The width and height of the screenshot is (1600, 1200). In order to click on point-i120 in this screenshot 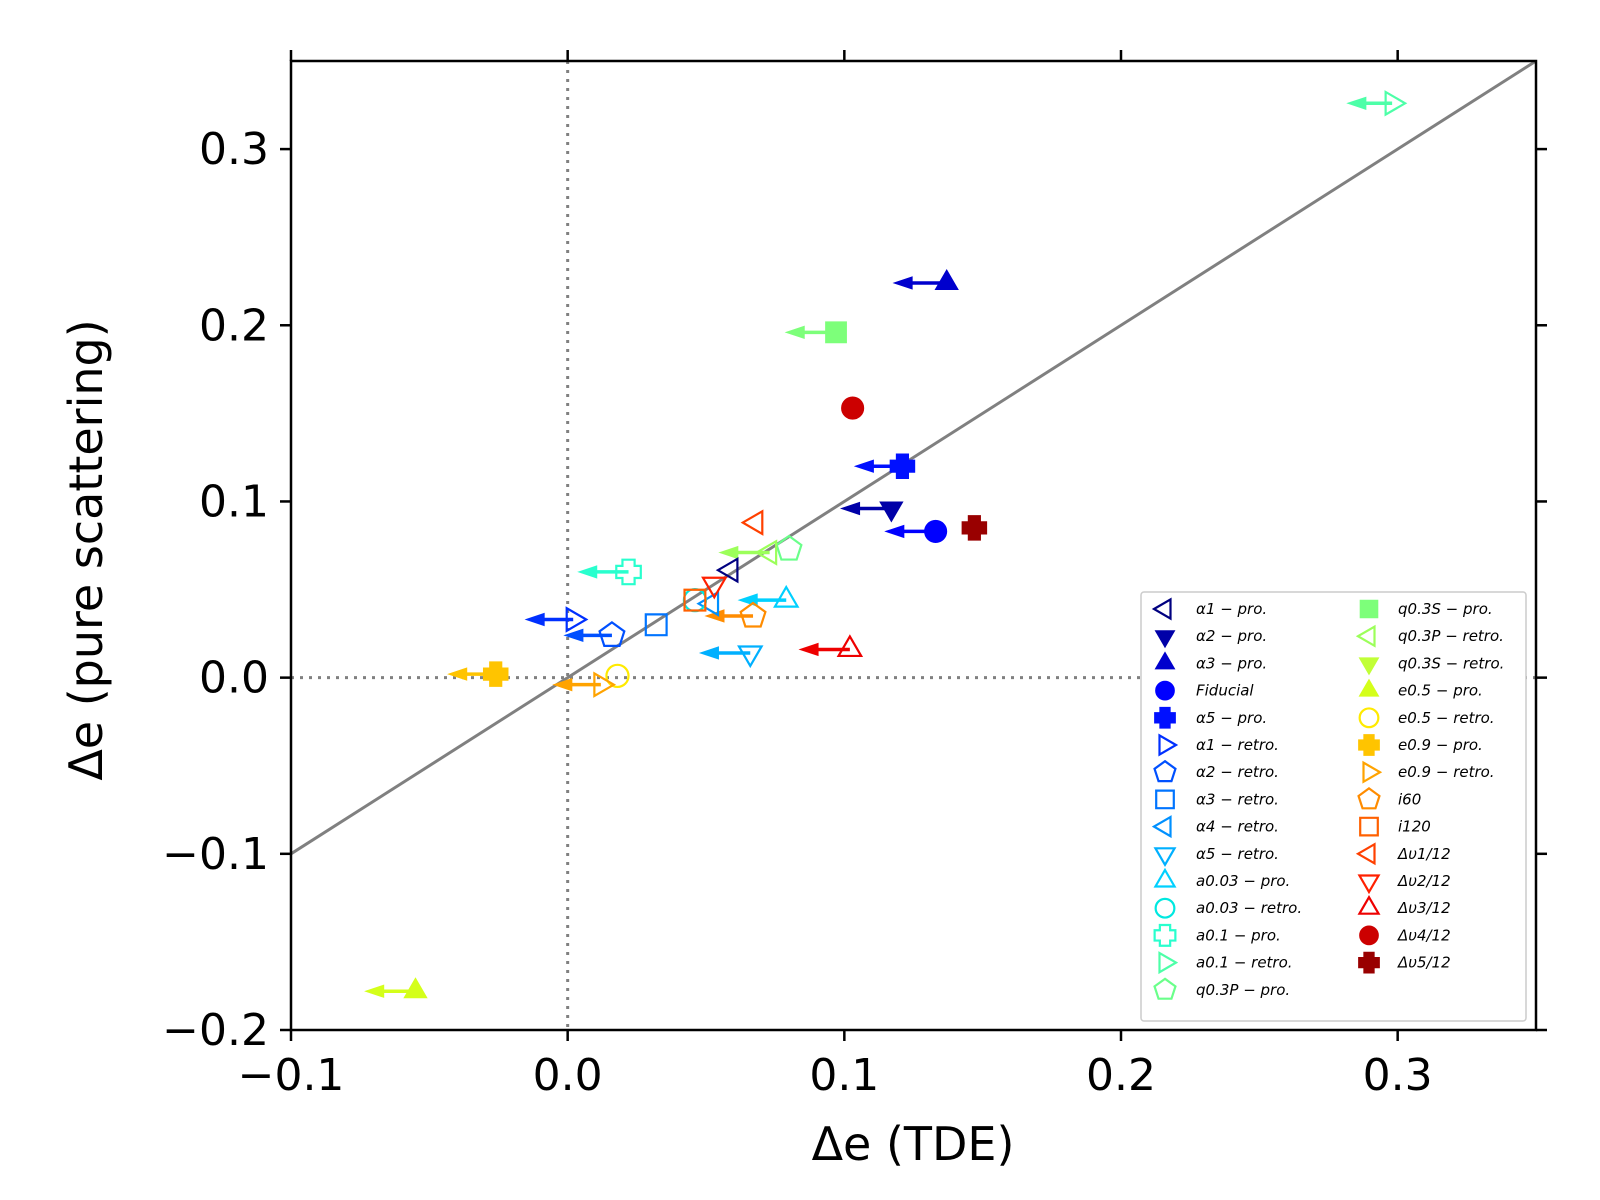, I will do `click(695, 600)`.